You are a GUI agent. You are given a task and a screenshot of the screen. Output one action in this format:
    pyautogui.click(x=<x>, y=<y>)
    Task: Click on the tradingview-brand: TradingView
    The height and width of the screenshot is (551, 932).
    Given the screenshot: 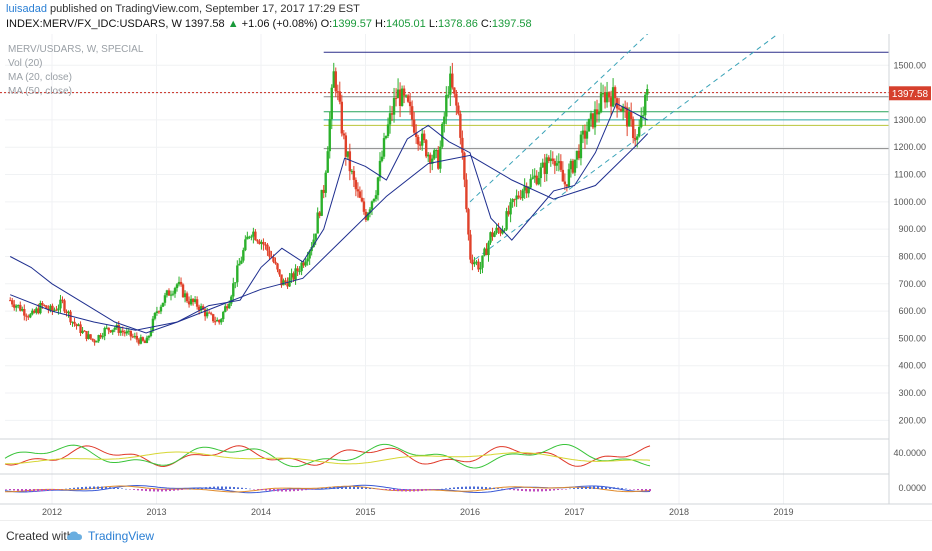 What is the action you would take?
    pyautogui.click(x=121, y=536)
    